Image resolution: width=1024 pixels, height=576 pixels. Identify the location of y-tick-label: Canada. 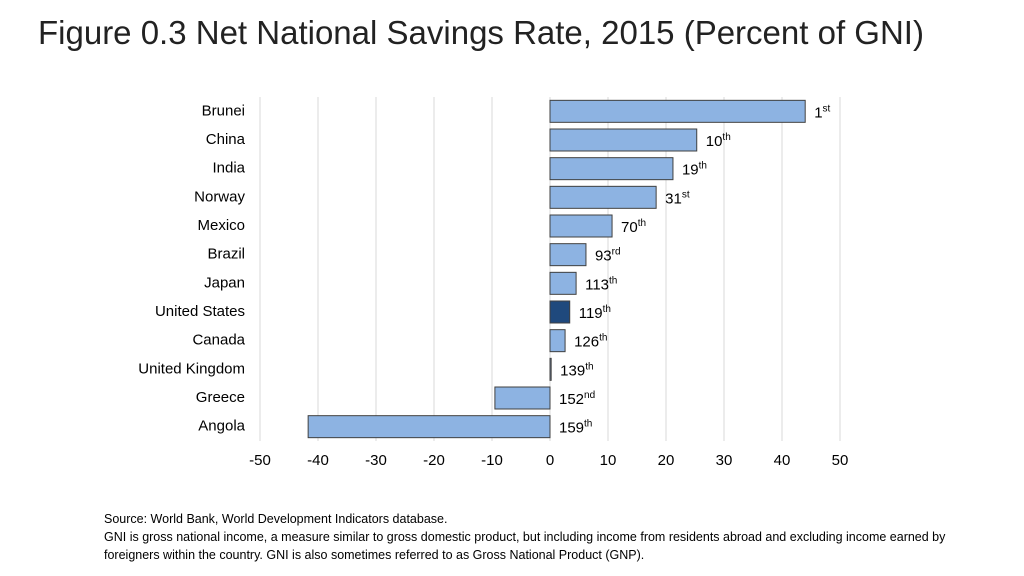
(218, 340).